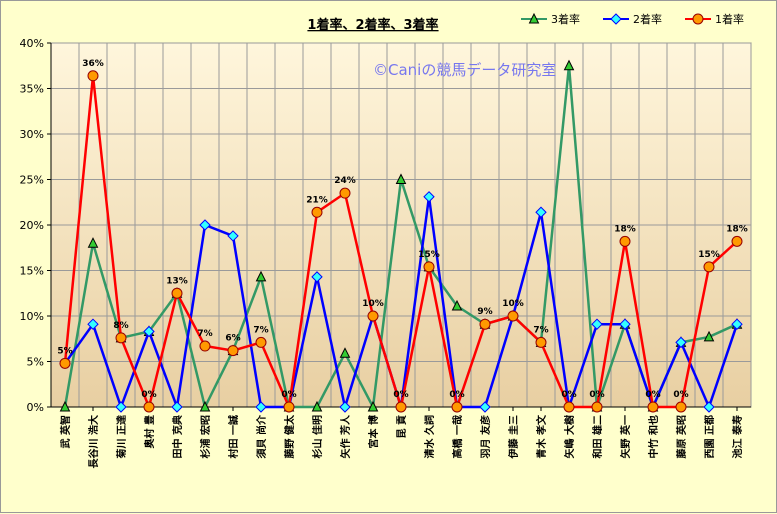 This screenshot has height=514, width=777. Describe the element at coordinates (484, 312) in the screenshot. I see `data-label: 9%` at that location.